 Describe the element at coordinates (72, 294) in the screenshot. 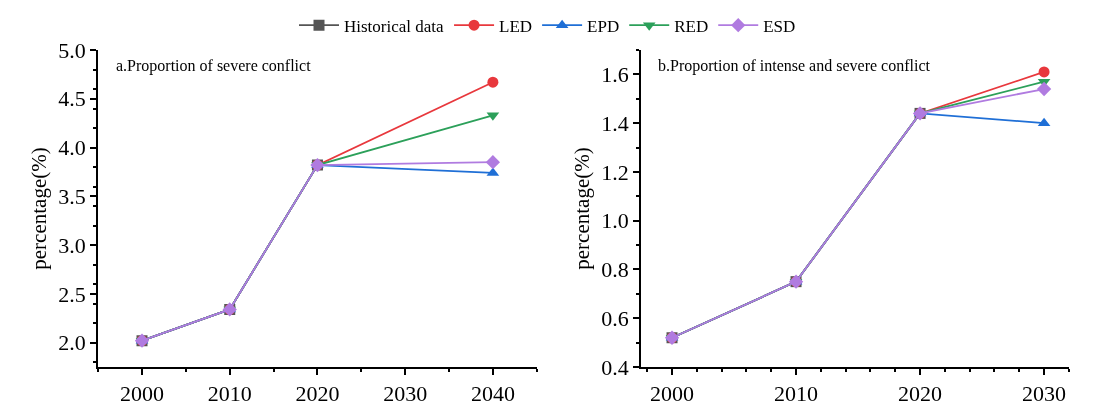

I see `y-tick-label: 2.5` at that location.